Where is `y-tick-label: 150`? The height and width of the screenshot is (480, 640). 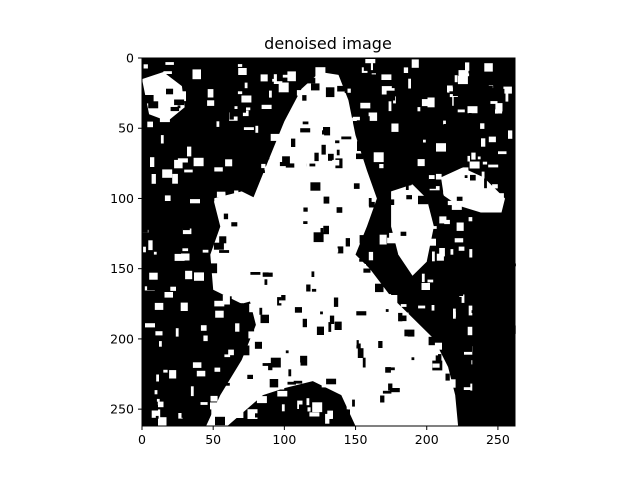 y-tick-label: 150 is located at coordinates (122, 268).